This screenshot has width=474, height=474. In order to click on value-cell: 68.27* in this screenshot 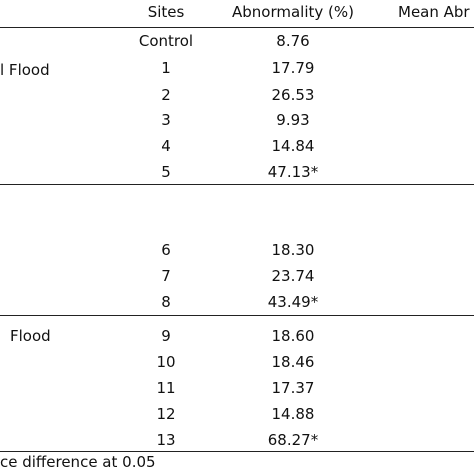, I will do `click(293, 440)`.